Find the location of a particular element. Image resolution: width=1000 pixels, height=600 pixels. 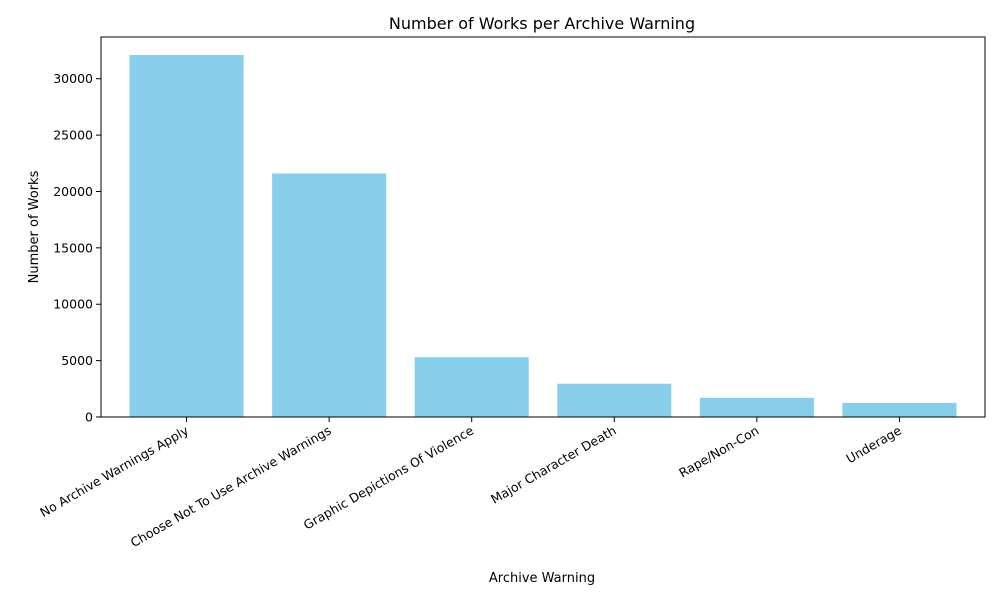

y-tick-label-0: 0 is located at coordinates (89, 417).